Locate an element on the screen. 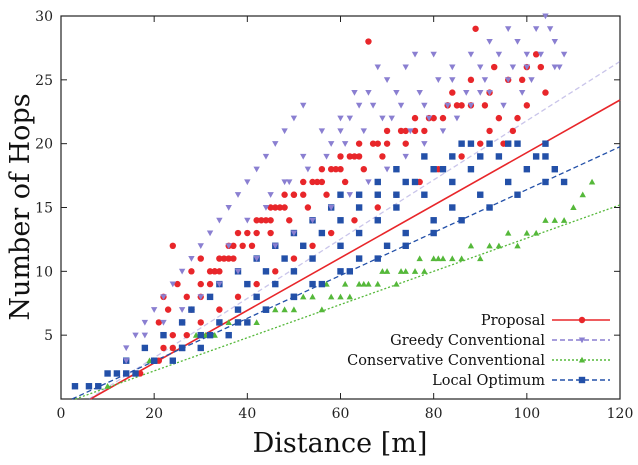 This screenshot has width=638, height=465. x-tick-label: 100 is located at coordinates (526, 414).